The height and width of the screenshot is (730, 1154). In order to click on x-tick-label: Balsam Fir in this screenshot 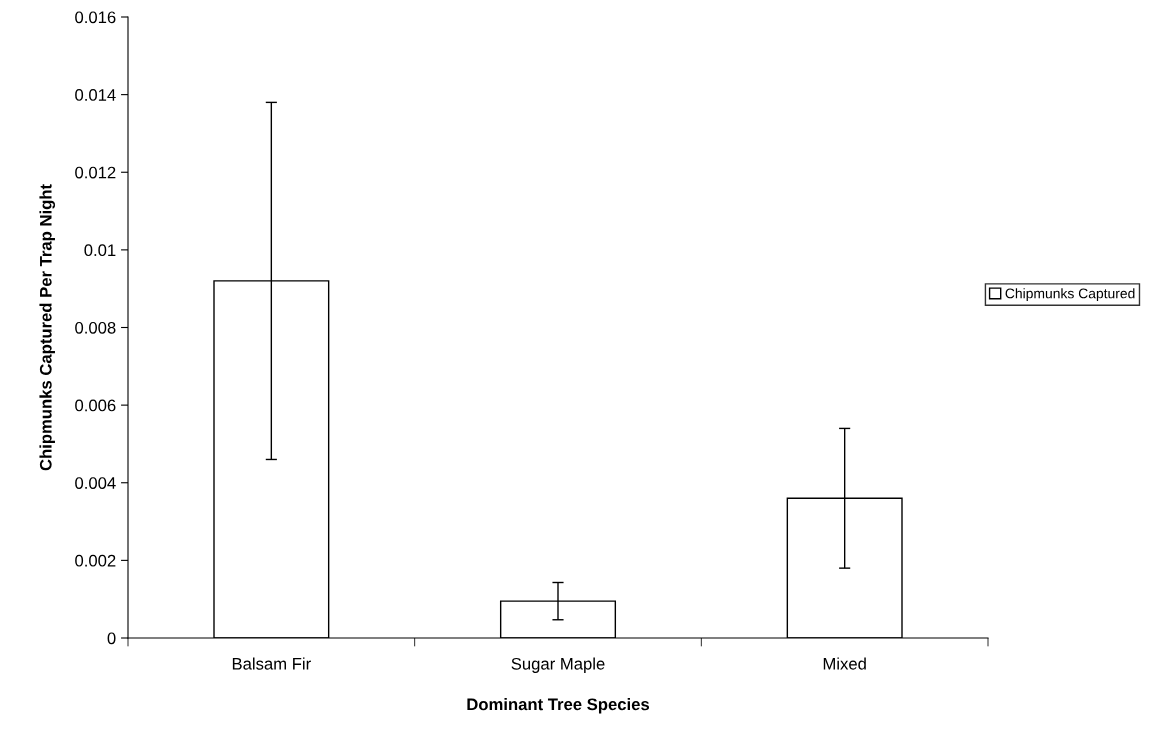, I will do `click(271, 663)`.